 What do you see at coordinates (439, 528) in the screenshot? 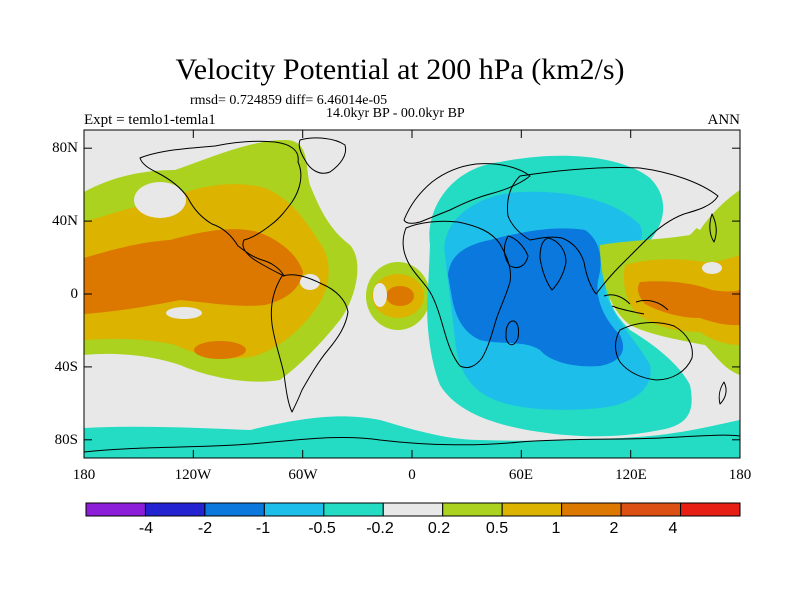
I see `colorbar-label: 0.2` at bounding box center [439, 528].